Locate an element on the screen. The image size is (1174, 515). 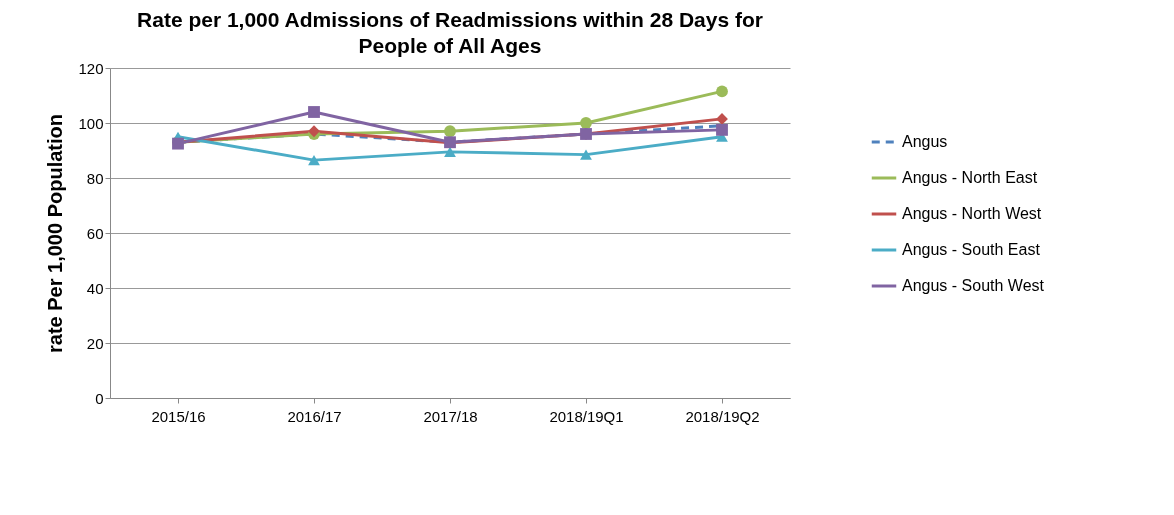
legend-label: Angus - North East is located at coordinates (970, 177).